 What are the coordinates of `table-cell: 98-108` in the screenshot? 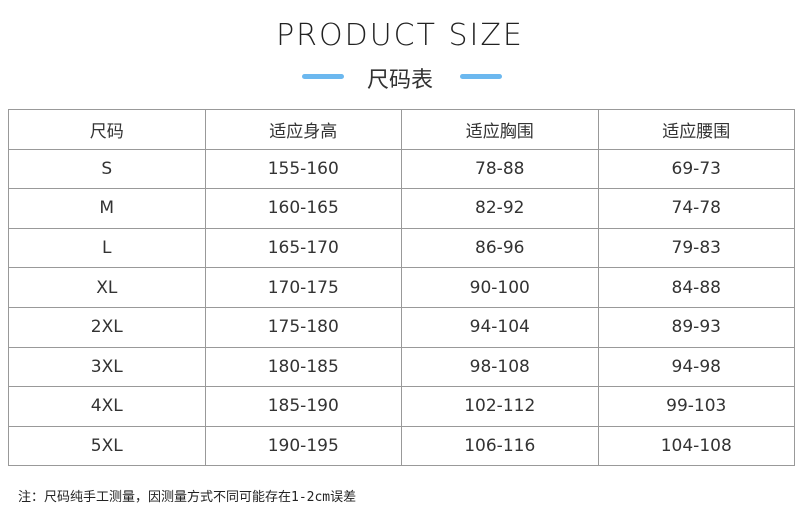 It's located at (500, 367).